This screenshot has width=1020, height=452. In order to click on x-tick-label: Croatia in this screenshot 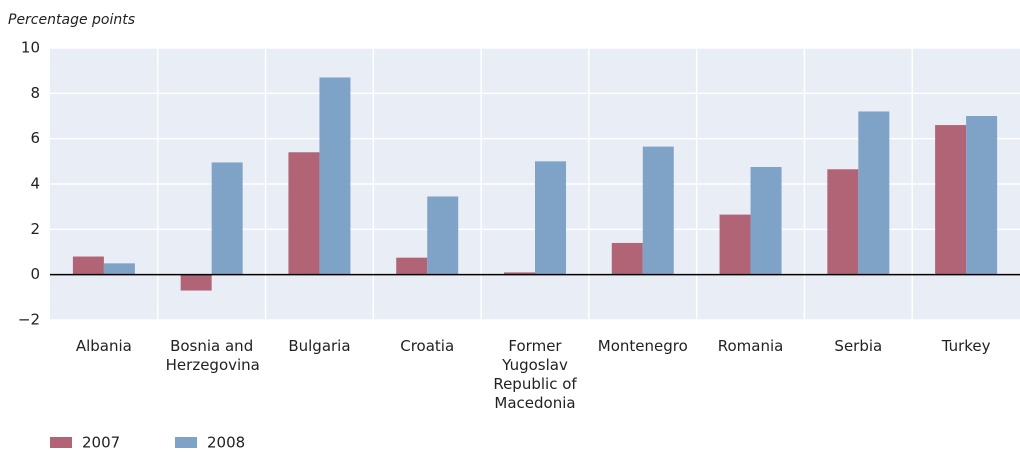, I will do `click(427, 346)`.